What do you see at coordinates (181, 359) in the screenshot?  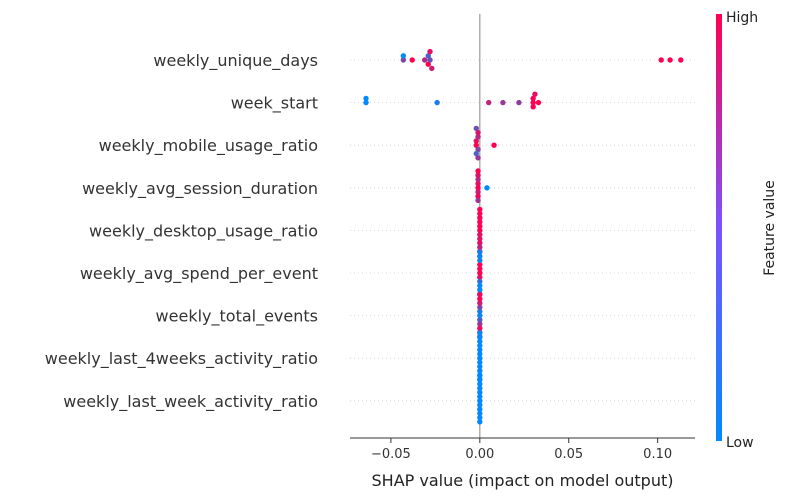 I see `feature-label: weekly_last_4weeks_activity_ratio` at bounding box center [181, 359].